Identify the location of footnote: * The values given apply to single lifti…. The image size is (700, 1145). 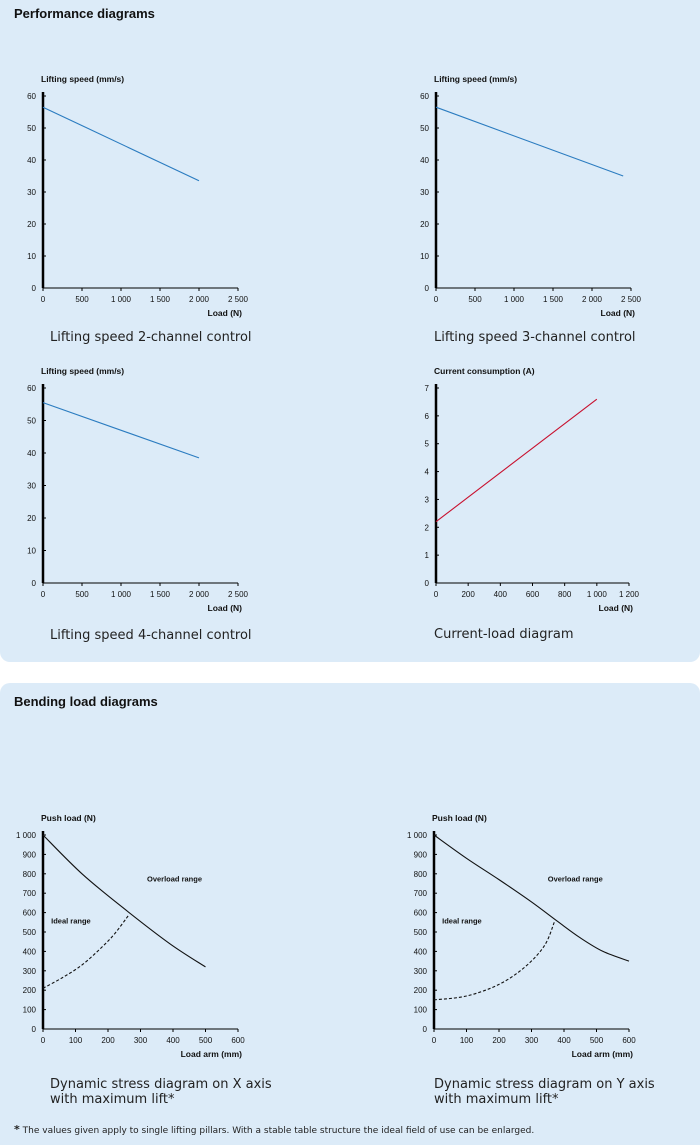
(274, 1129).